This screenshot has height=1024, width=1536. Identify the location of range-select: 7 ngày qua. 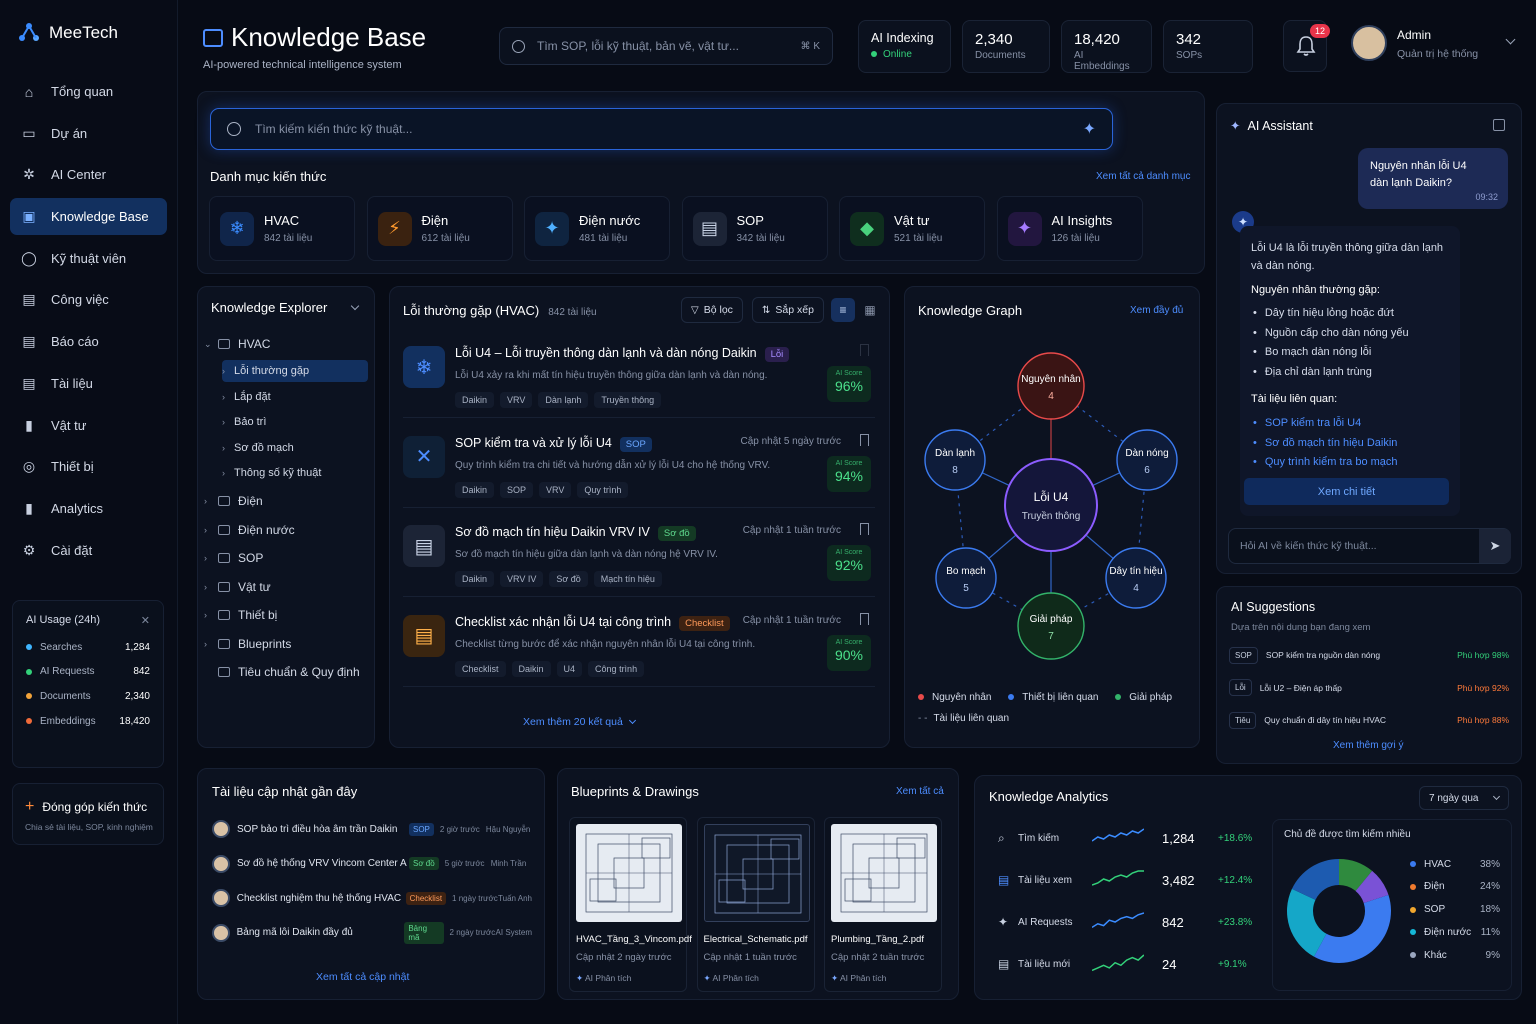
(1464, 798).